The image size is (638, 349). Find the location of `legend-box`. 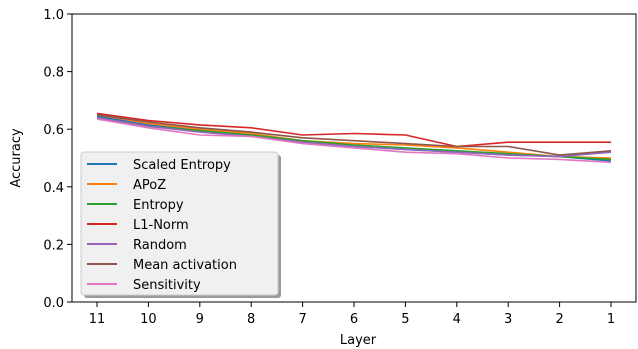

legend-box is located at coordinates (179, 223).